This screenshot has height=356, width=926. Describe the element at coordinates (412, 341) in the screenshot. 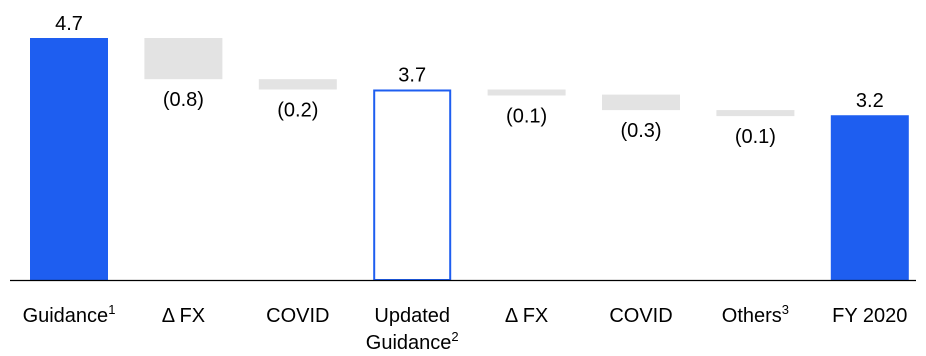

I see `category-label-3-line2: Guidance2` at that location.